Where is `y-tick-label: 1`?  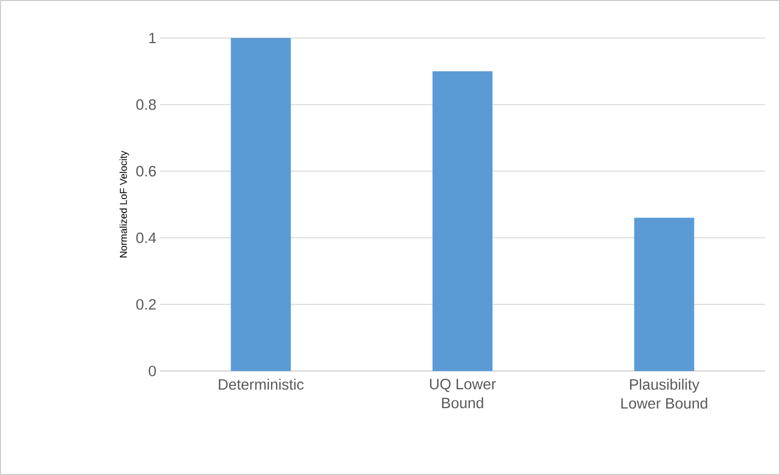
y-tick-label: 1 is located at coordinates (152, 38).